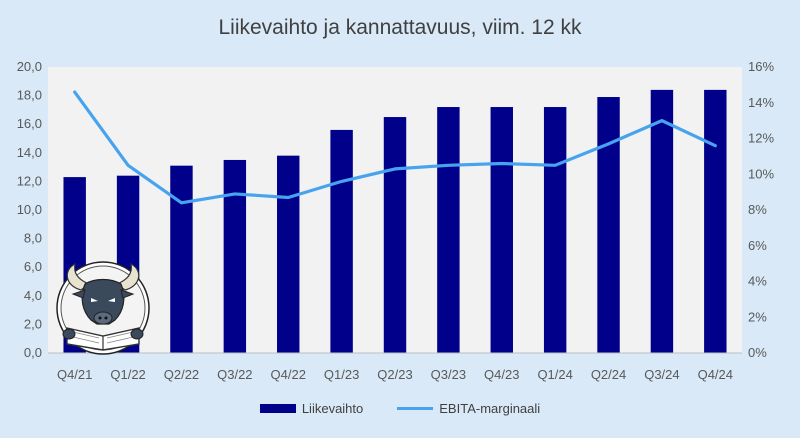 This screenshot has height=438, width=800. Describe the element at coordinates (757, 352) in the screenshot. I see `right-tick-label: 0%` at that location.